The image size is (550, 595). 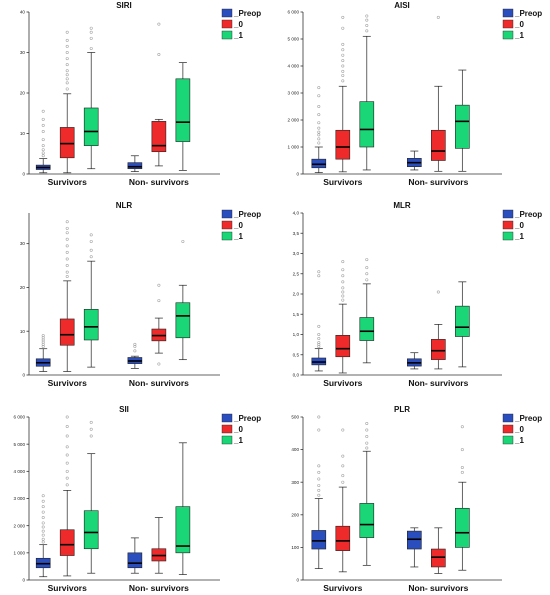 What do you see at coordinates (20, 417) in the screenshot?
I see `y-tick-label: 6 000` at bounding box center [20, 417].